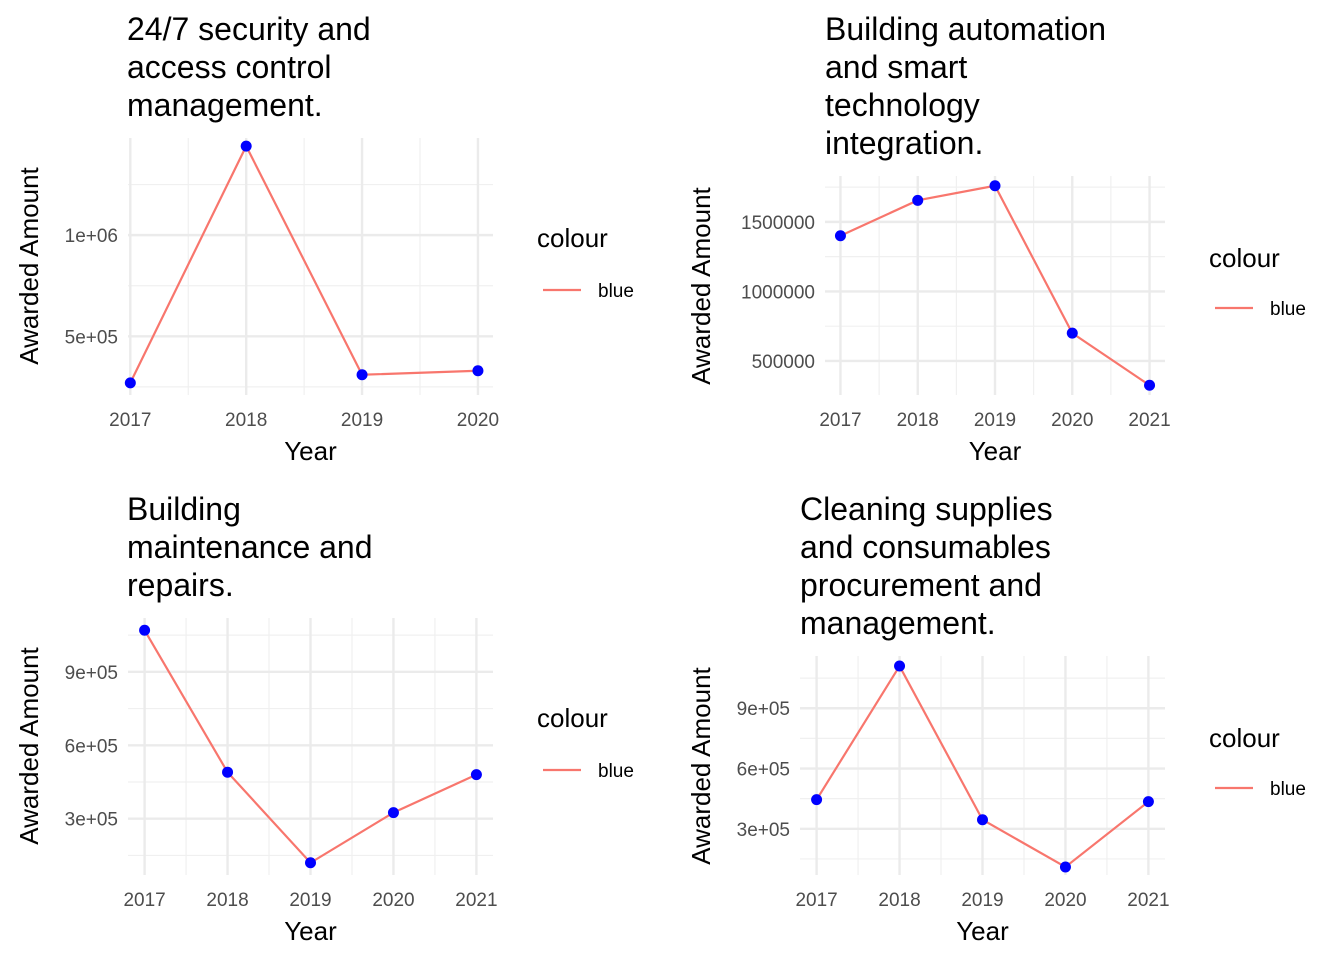 This screenshot has height=960, width=1344. Describe the element at coordinates (250, 547) in the screenshot. I see `chart-title: Building maintenance and repairs.` at that location.